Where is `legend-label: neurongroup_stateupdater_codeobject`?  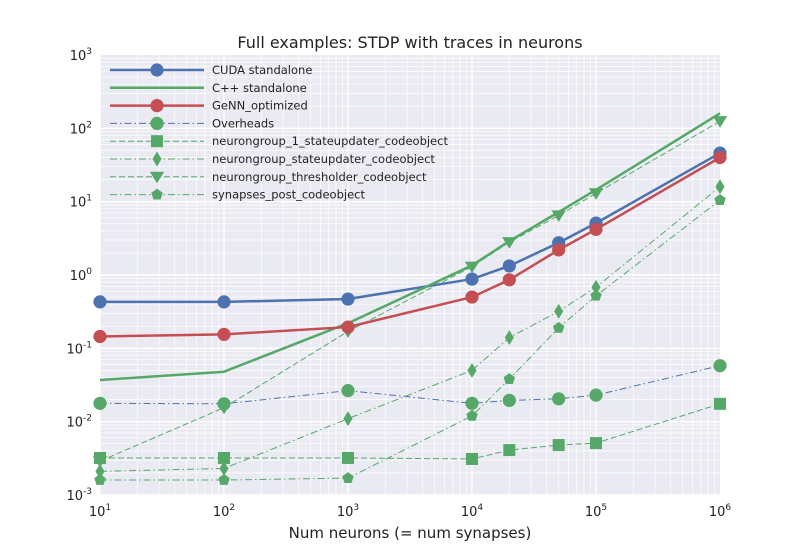 legend-label: neurongroup_stateupdater_codeobject is located at coordinates (323, 159).